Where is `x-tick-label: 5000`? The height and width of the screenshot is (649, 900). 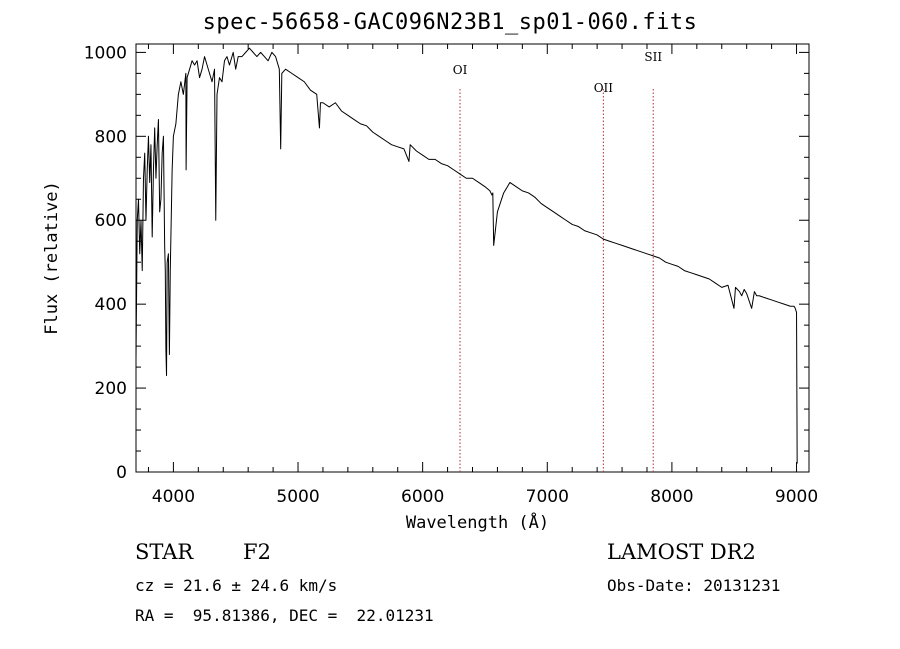 x-tick-label: 5000 is located at coordinates (297, 497).